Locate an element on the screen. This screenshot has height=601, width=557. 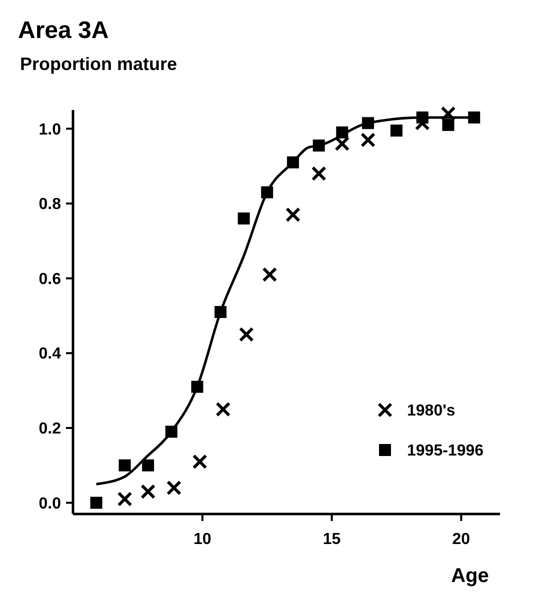
y-tick-label: 0.4 is located at coordinates (50, 354).